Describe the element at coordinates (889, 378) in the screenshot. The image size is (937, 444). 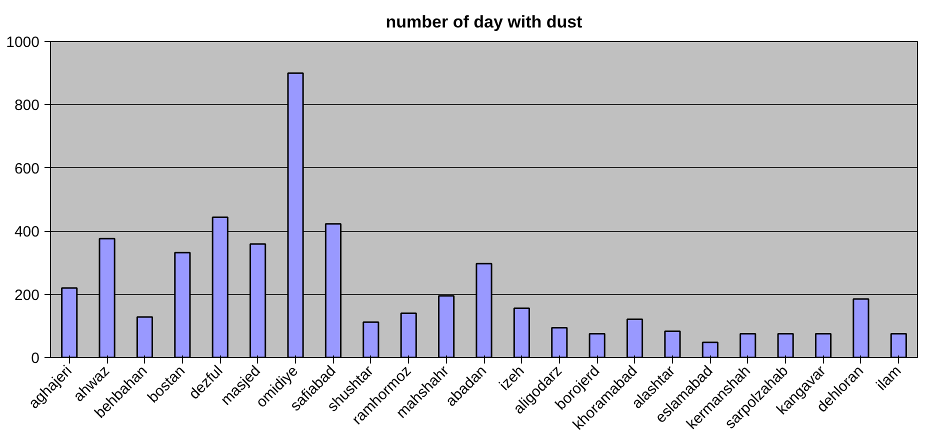
I see `x-tick-label: ilam` at that location.